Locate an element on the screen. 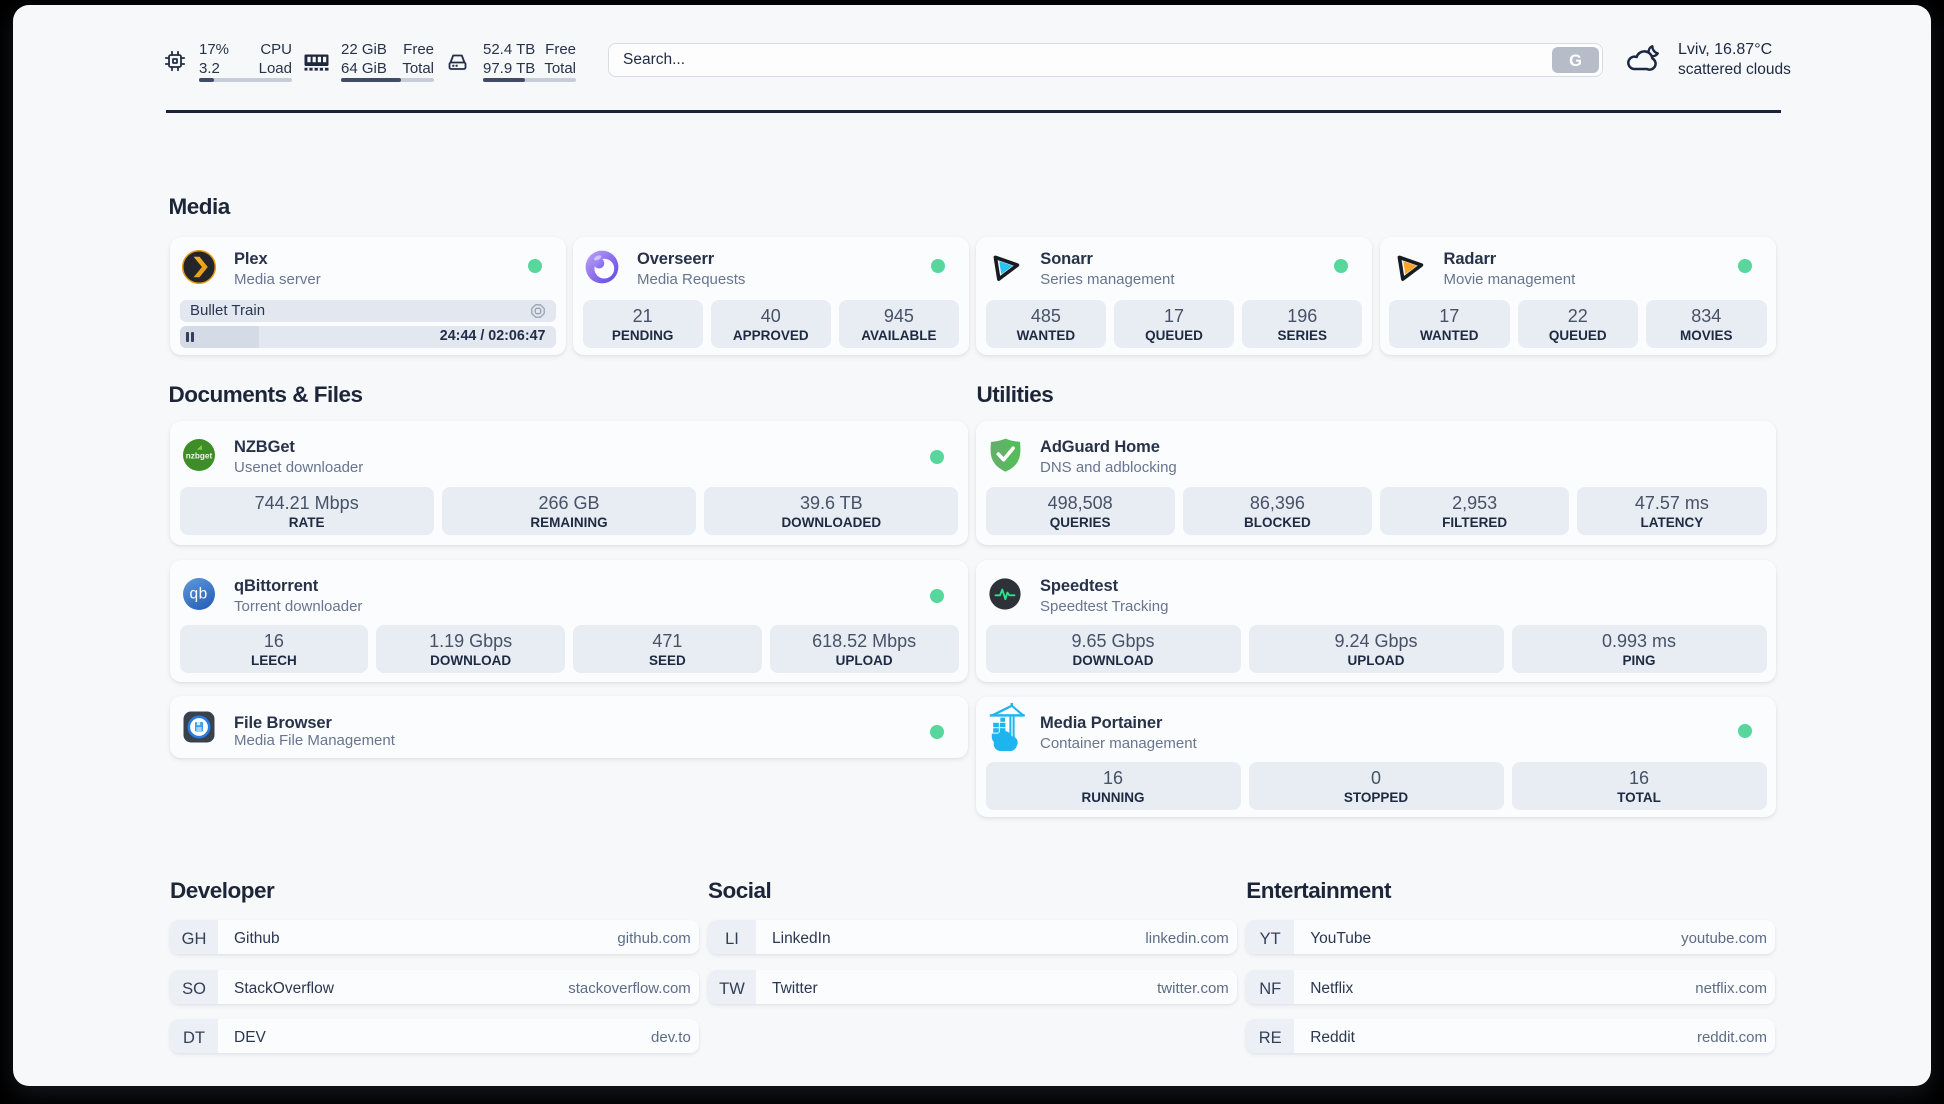 The width and height of the screenshot is (1944, 1104). svg-text: nzbget is located at coordinates (199, 456).